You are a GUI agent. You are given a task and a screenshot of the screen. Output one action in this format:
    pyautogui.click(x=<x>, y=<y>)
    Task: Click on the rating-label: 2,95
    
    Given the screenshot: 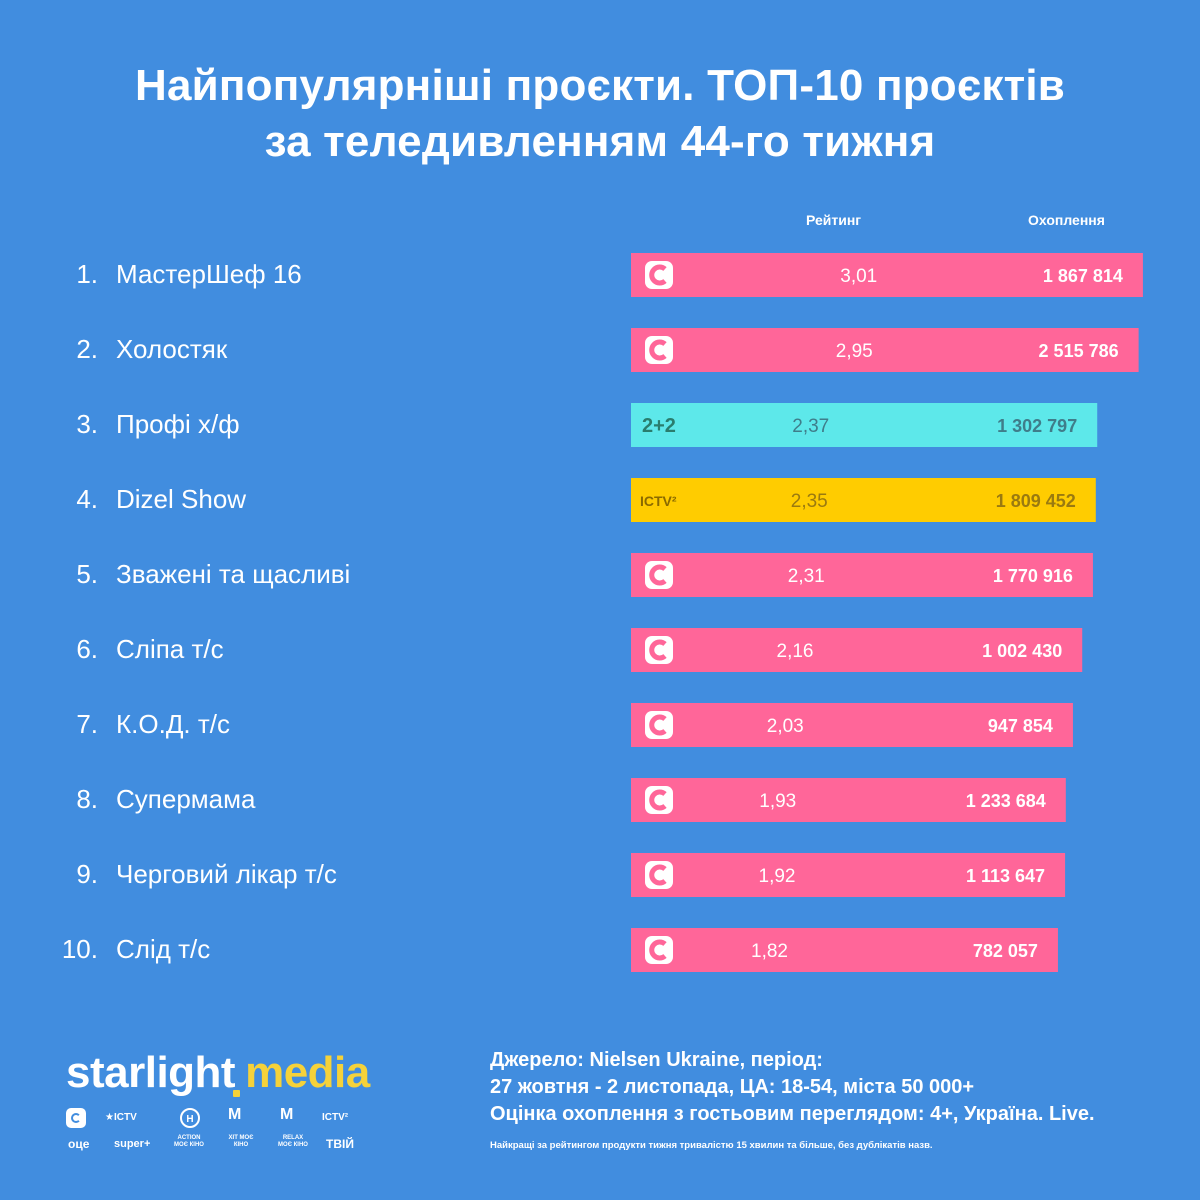 What is the action you would take?
    pyautogui.click(x=854, y=351)
    